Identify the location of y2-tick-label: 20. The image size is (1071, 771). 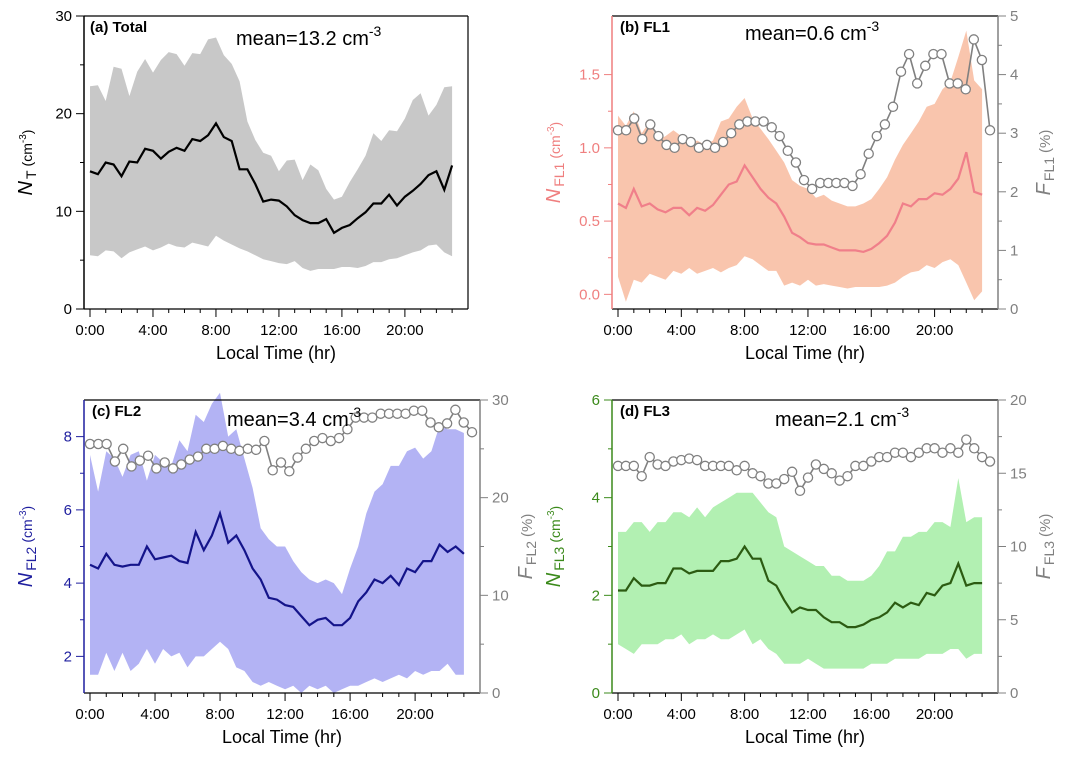
(1018, 400).